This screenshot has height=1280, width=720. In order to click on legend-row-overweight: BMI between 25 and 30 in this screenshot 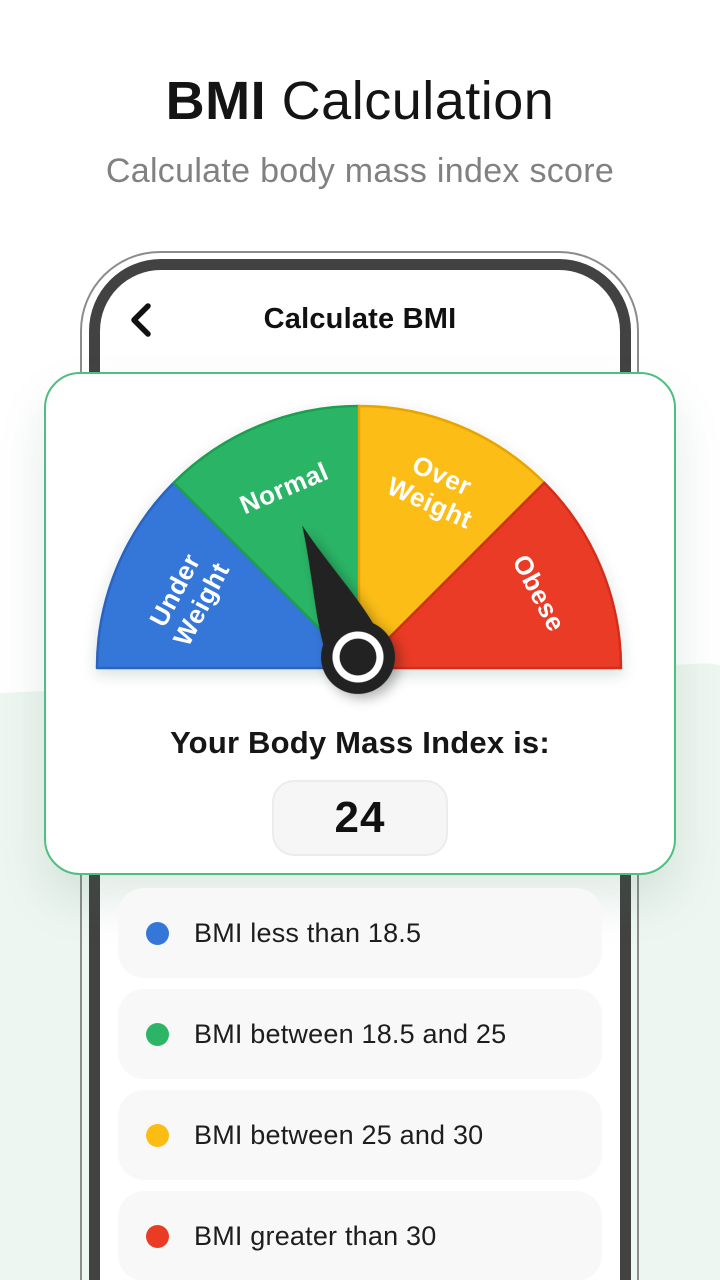, I will do `click(360, 1135)`.